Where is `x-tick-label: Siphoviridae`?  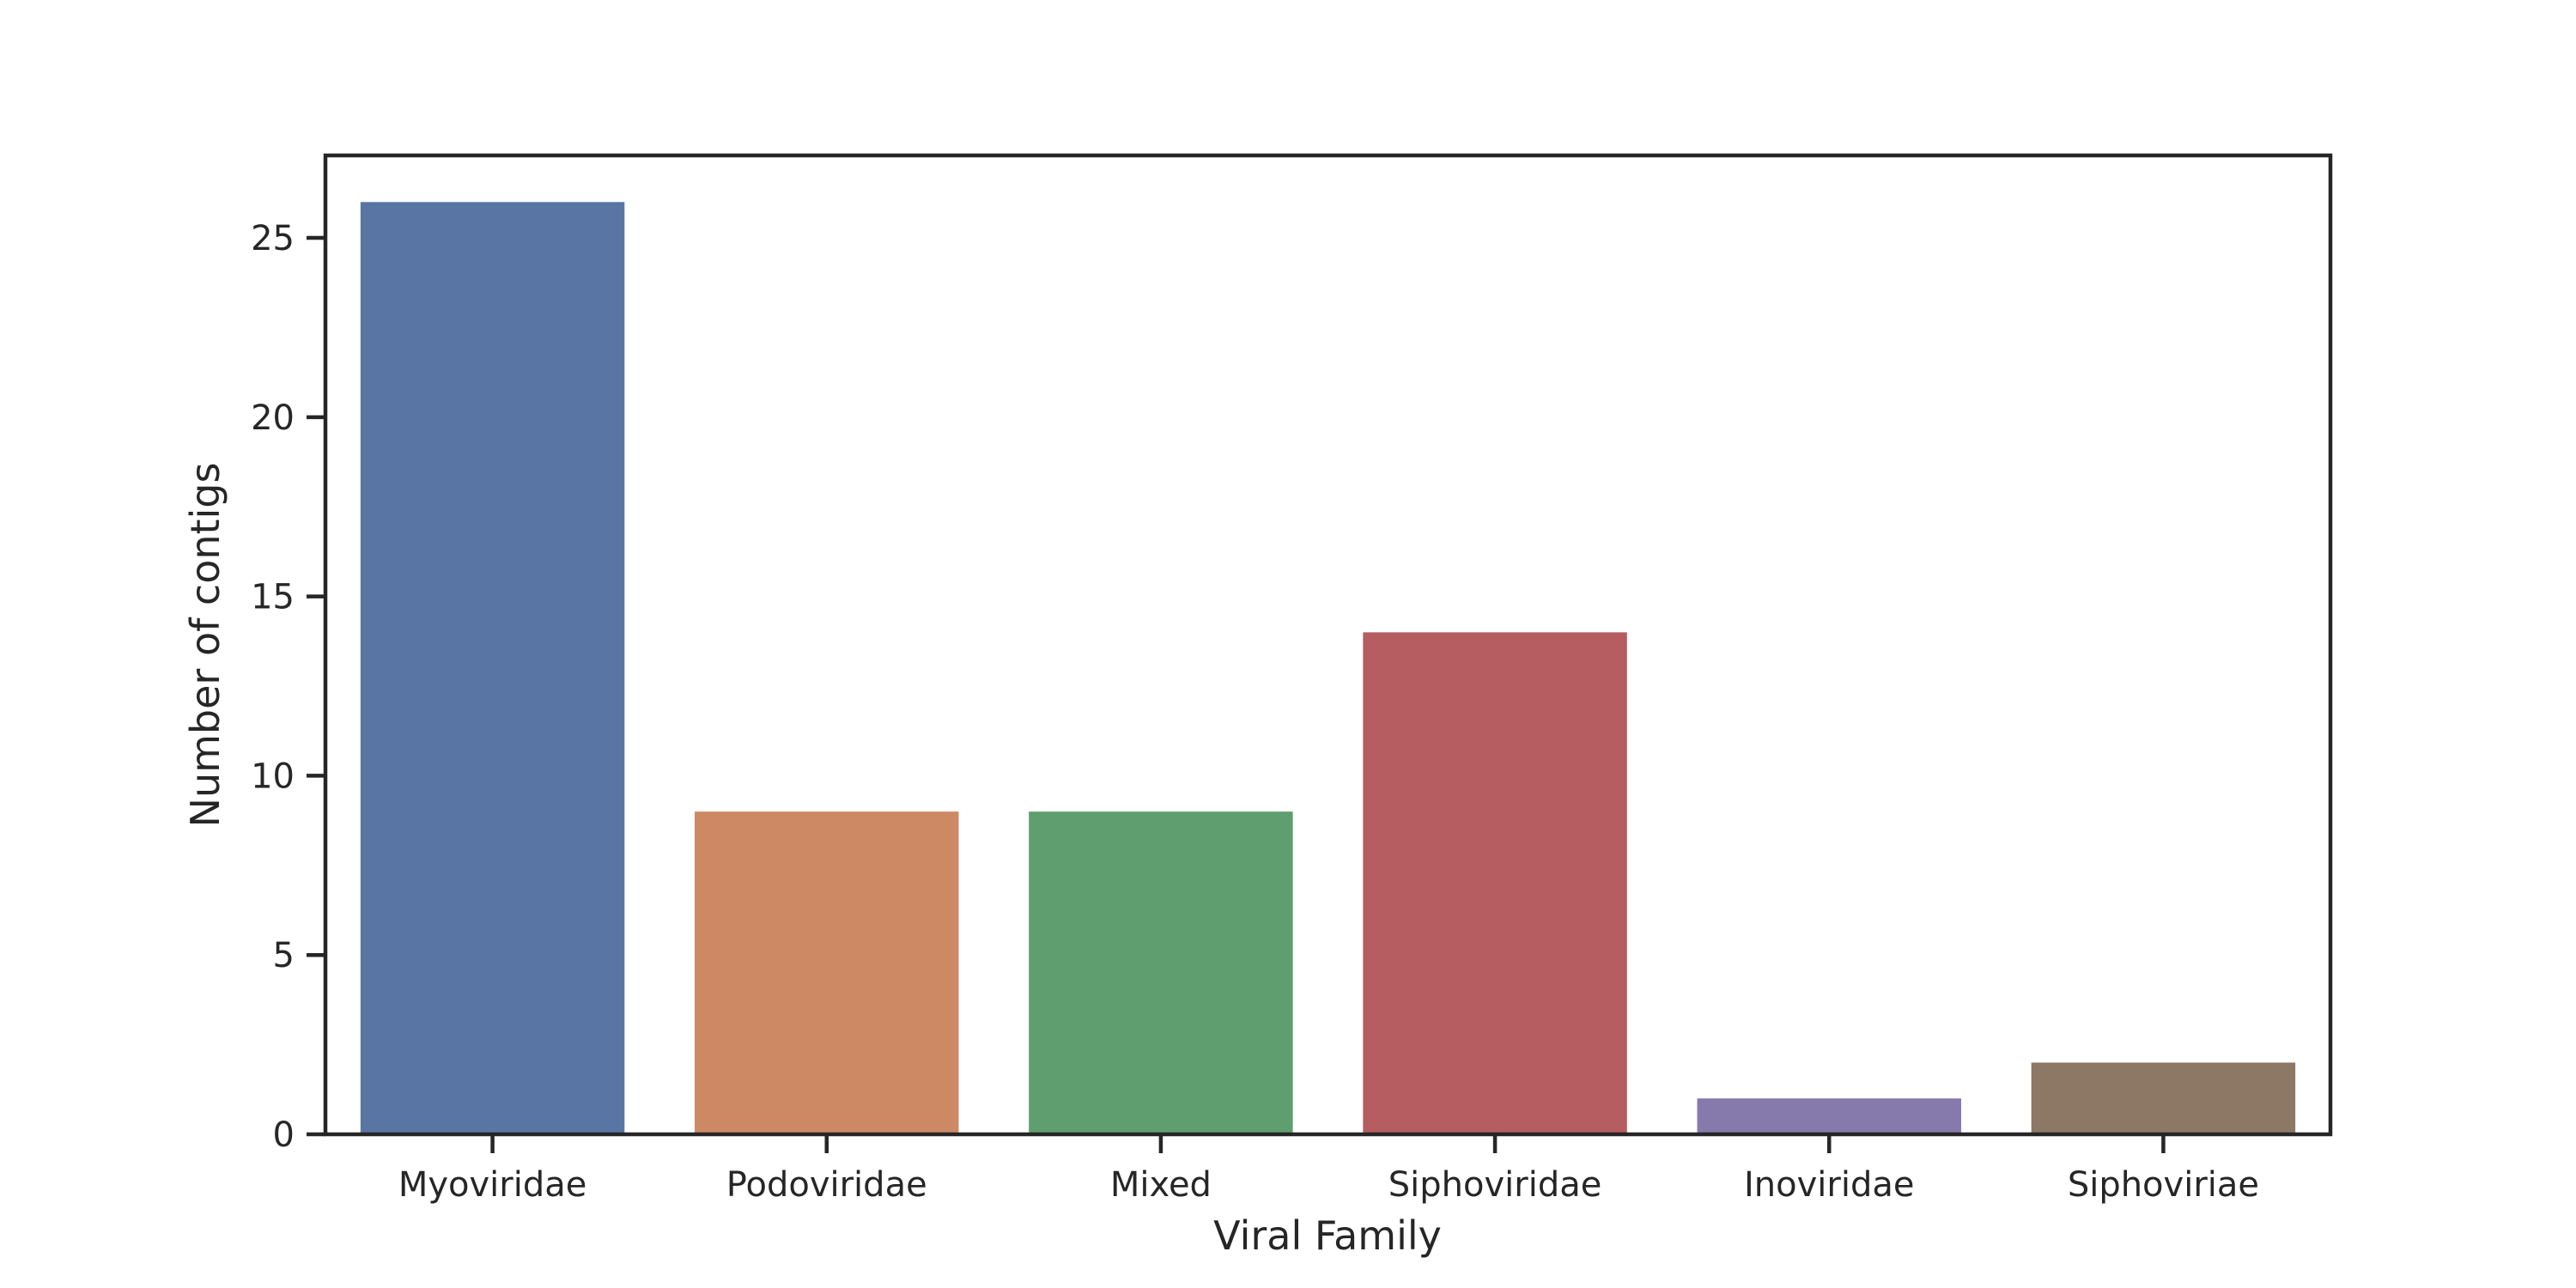 x-tick-label: Siphoviridae is located at coordinates (1495, 1185).